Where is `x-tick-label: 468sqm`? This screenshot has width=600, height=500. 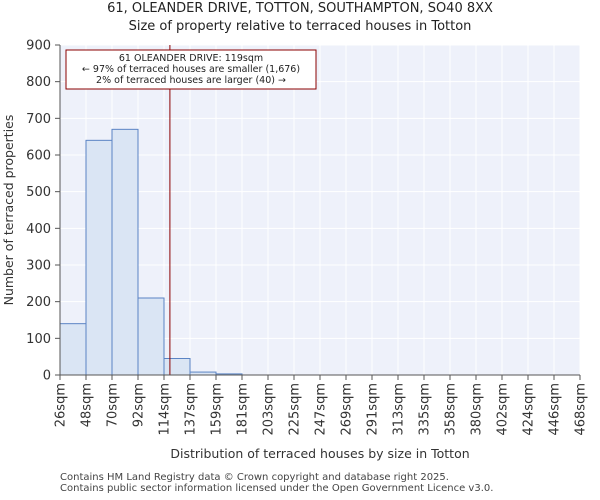
x-tick-label: 468sqm is located at coordinates (581, 409).